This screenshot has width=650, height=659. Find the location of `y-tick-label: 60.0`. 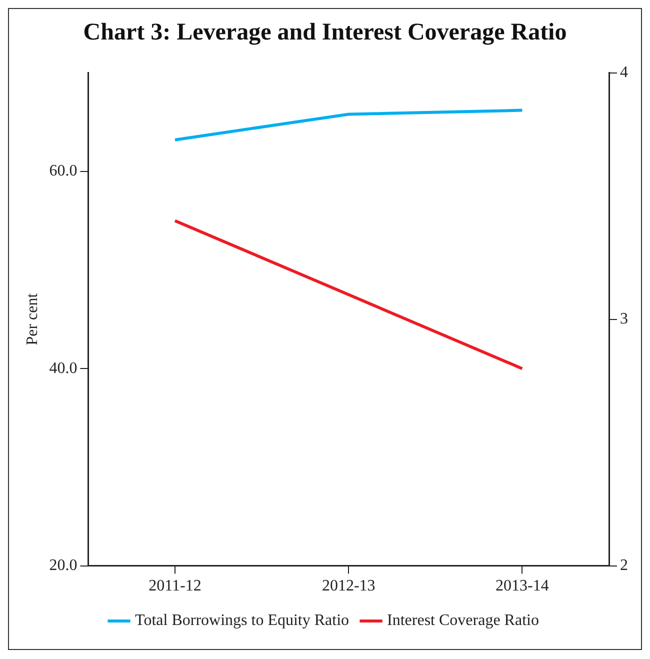

y-tick-label: 60.0 is located at coordinates (63, 171).